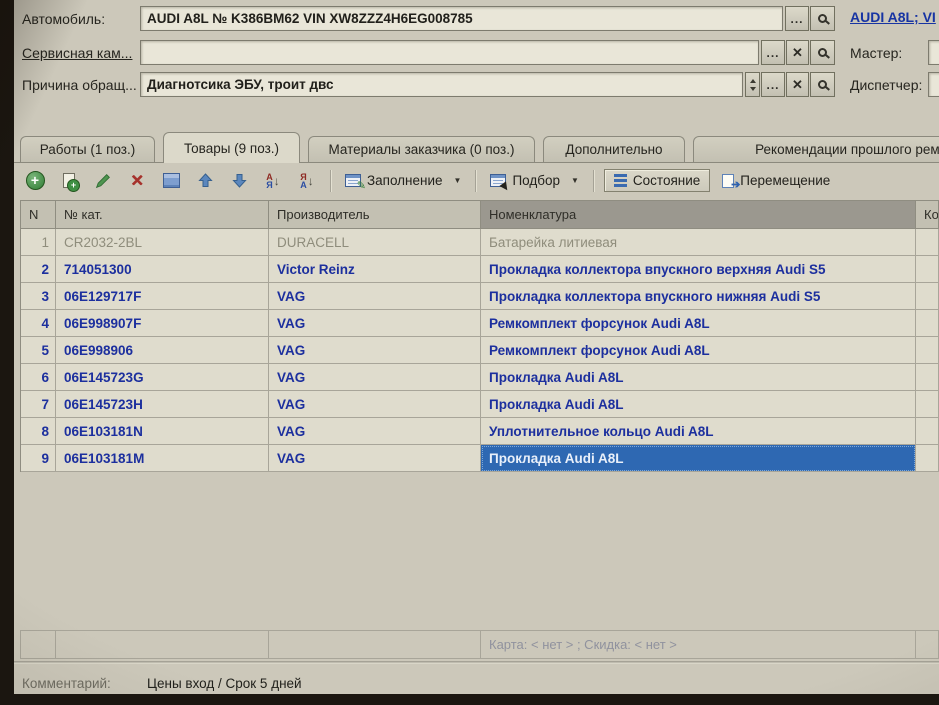  Describe the element at coordinates (375, 215) in the screenshot. I see `column-header-manufacturer: Производитель` at that location.